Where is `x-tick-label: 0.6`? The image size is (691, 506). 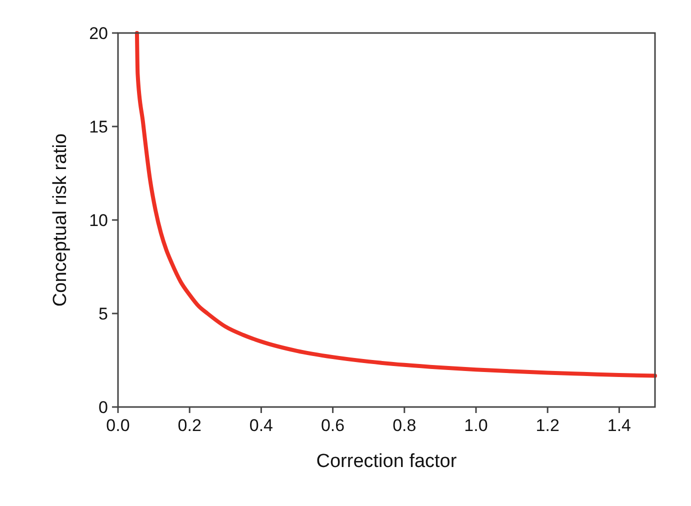 x-tick-label: 0.6 is located at coordinates (332, 425).